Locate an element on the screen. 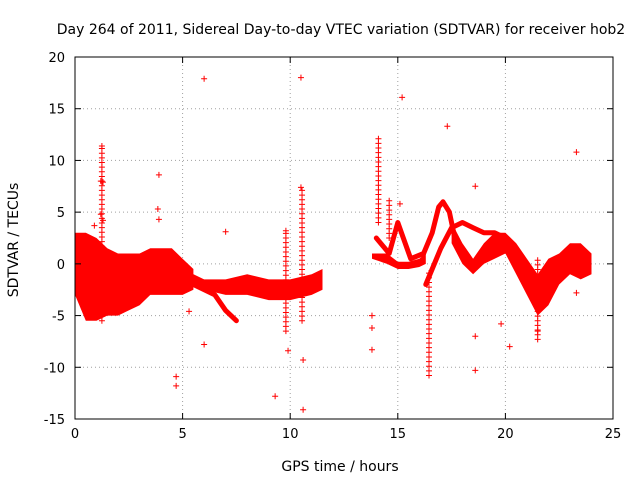 This screenshot has width=640, height=480. x-tick-label: 0 is located at coordinates (75, 434).